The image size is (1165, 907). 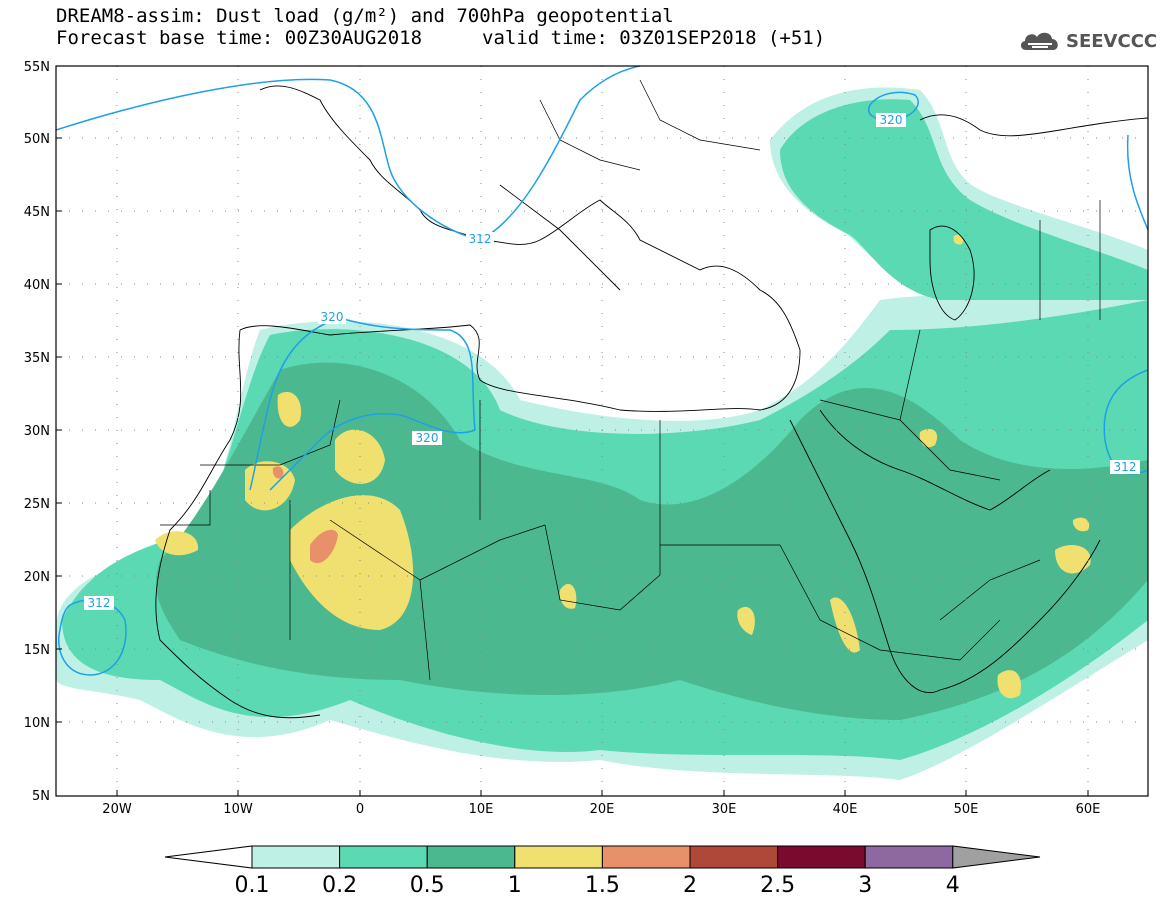 What do you see at coordinates (1039, 41) in the screenshot?
I see `cloud-icon` at bounding box center [1039, 41].